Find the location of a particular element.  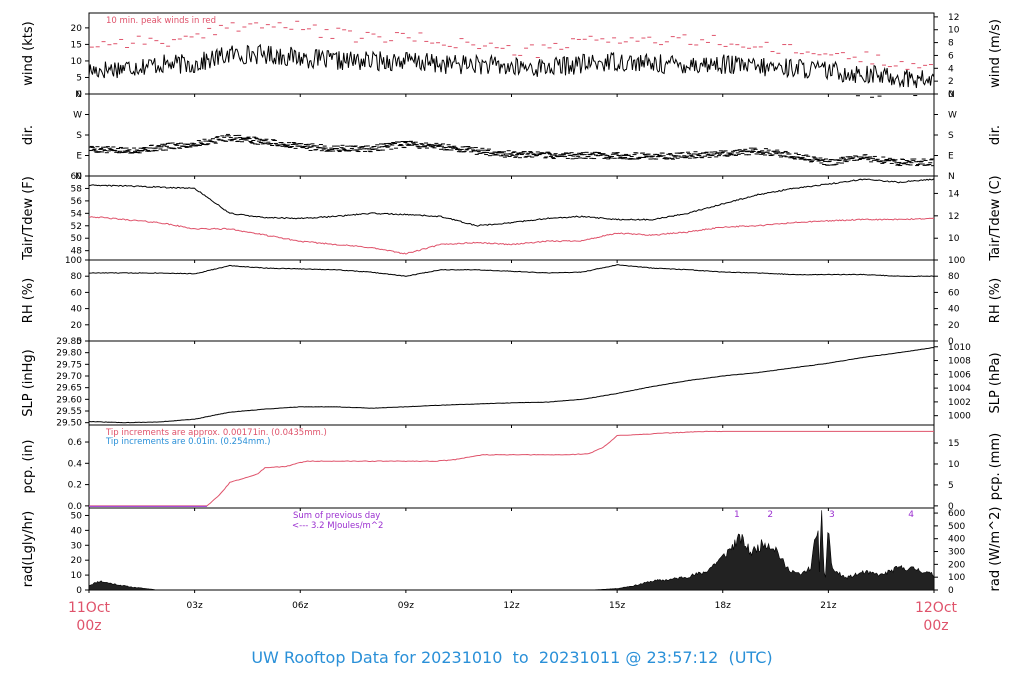

ylabel-rh: RH (%) is located at coordinates (28, 300).